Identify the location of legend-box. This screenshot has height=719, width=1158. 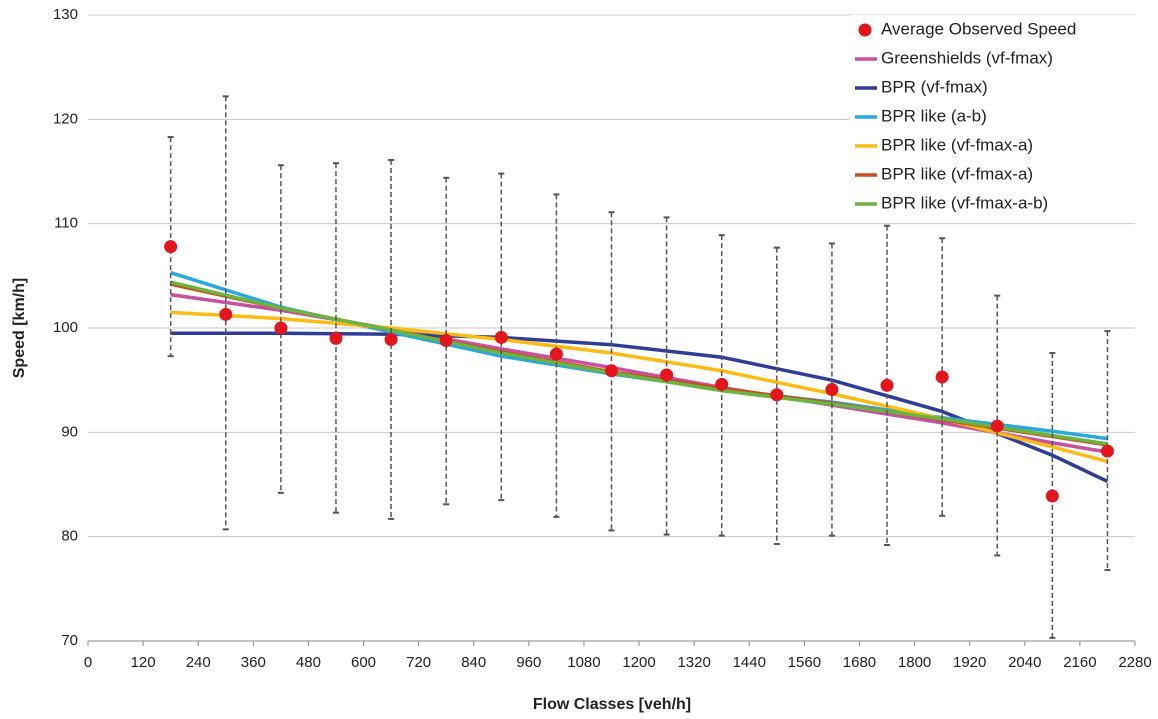
(992, 117).